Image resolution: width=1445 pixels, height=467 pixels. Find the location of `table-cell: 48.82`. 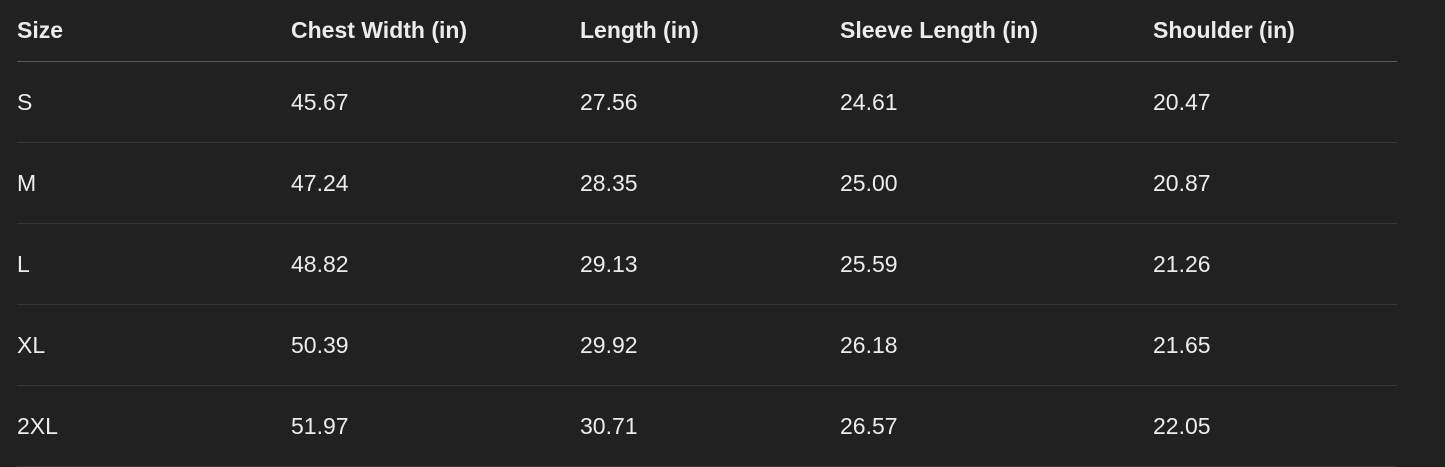

table-cell: 48.82 is located at coordinates (435, 264).